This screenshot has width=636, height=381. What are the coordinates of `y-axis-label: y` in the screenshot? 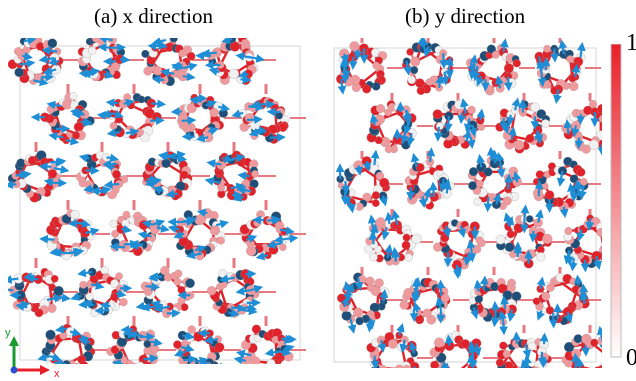 It's located at (8, 333).